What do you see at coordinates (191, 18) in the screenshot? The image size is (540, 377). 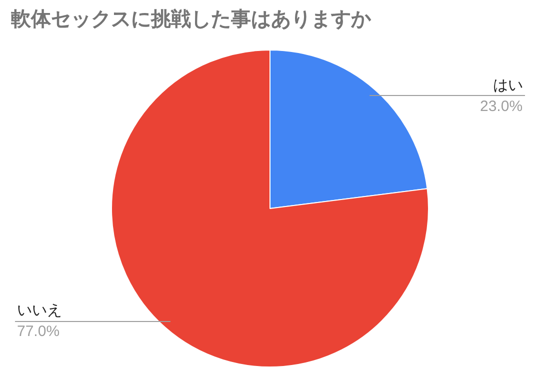 I see `chart-title: 軟体セックスに挑戦した事はありますか` at bounding box center [191, 18].